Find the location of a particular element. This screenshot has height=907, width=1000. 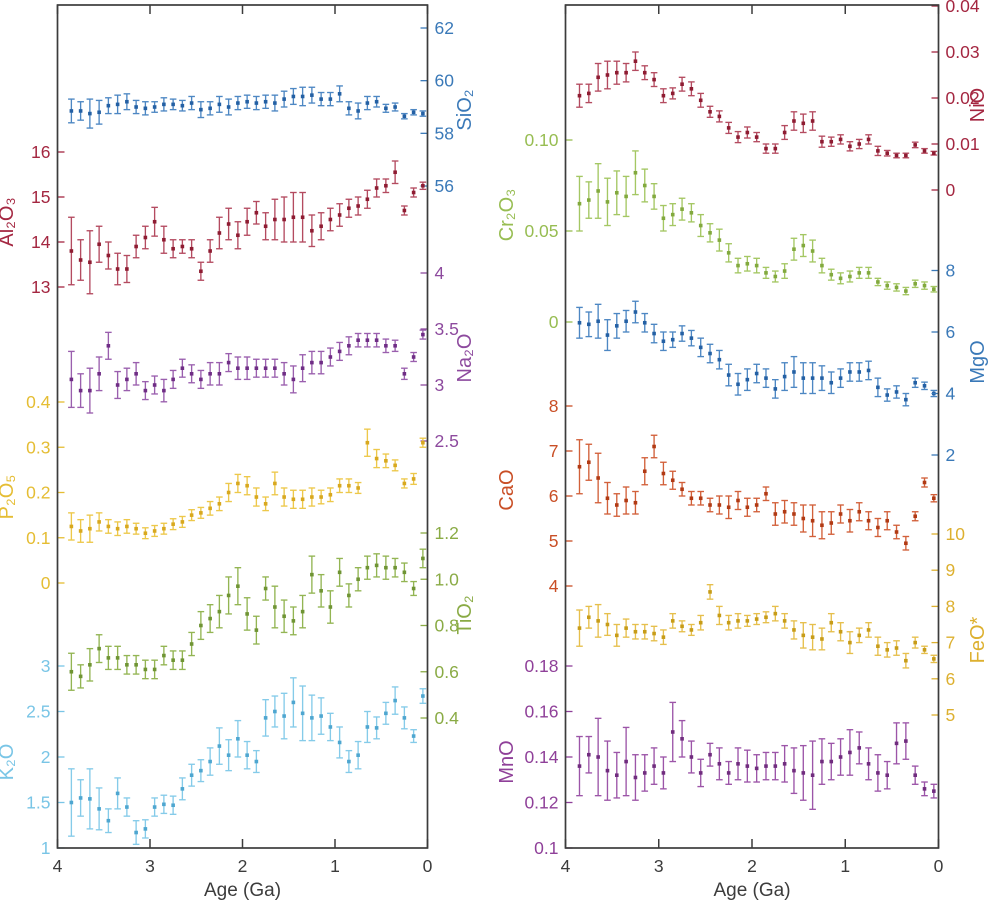

x-tick-label: 0 is located at coordinates (939, 866).